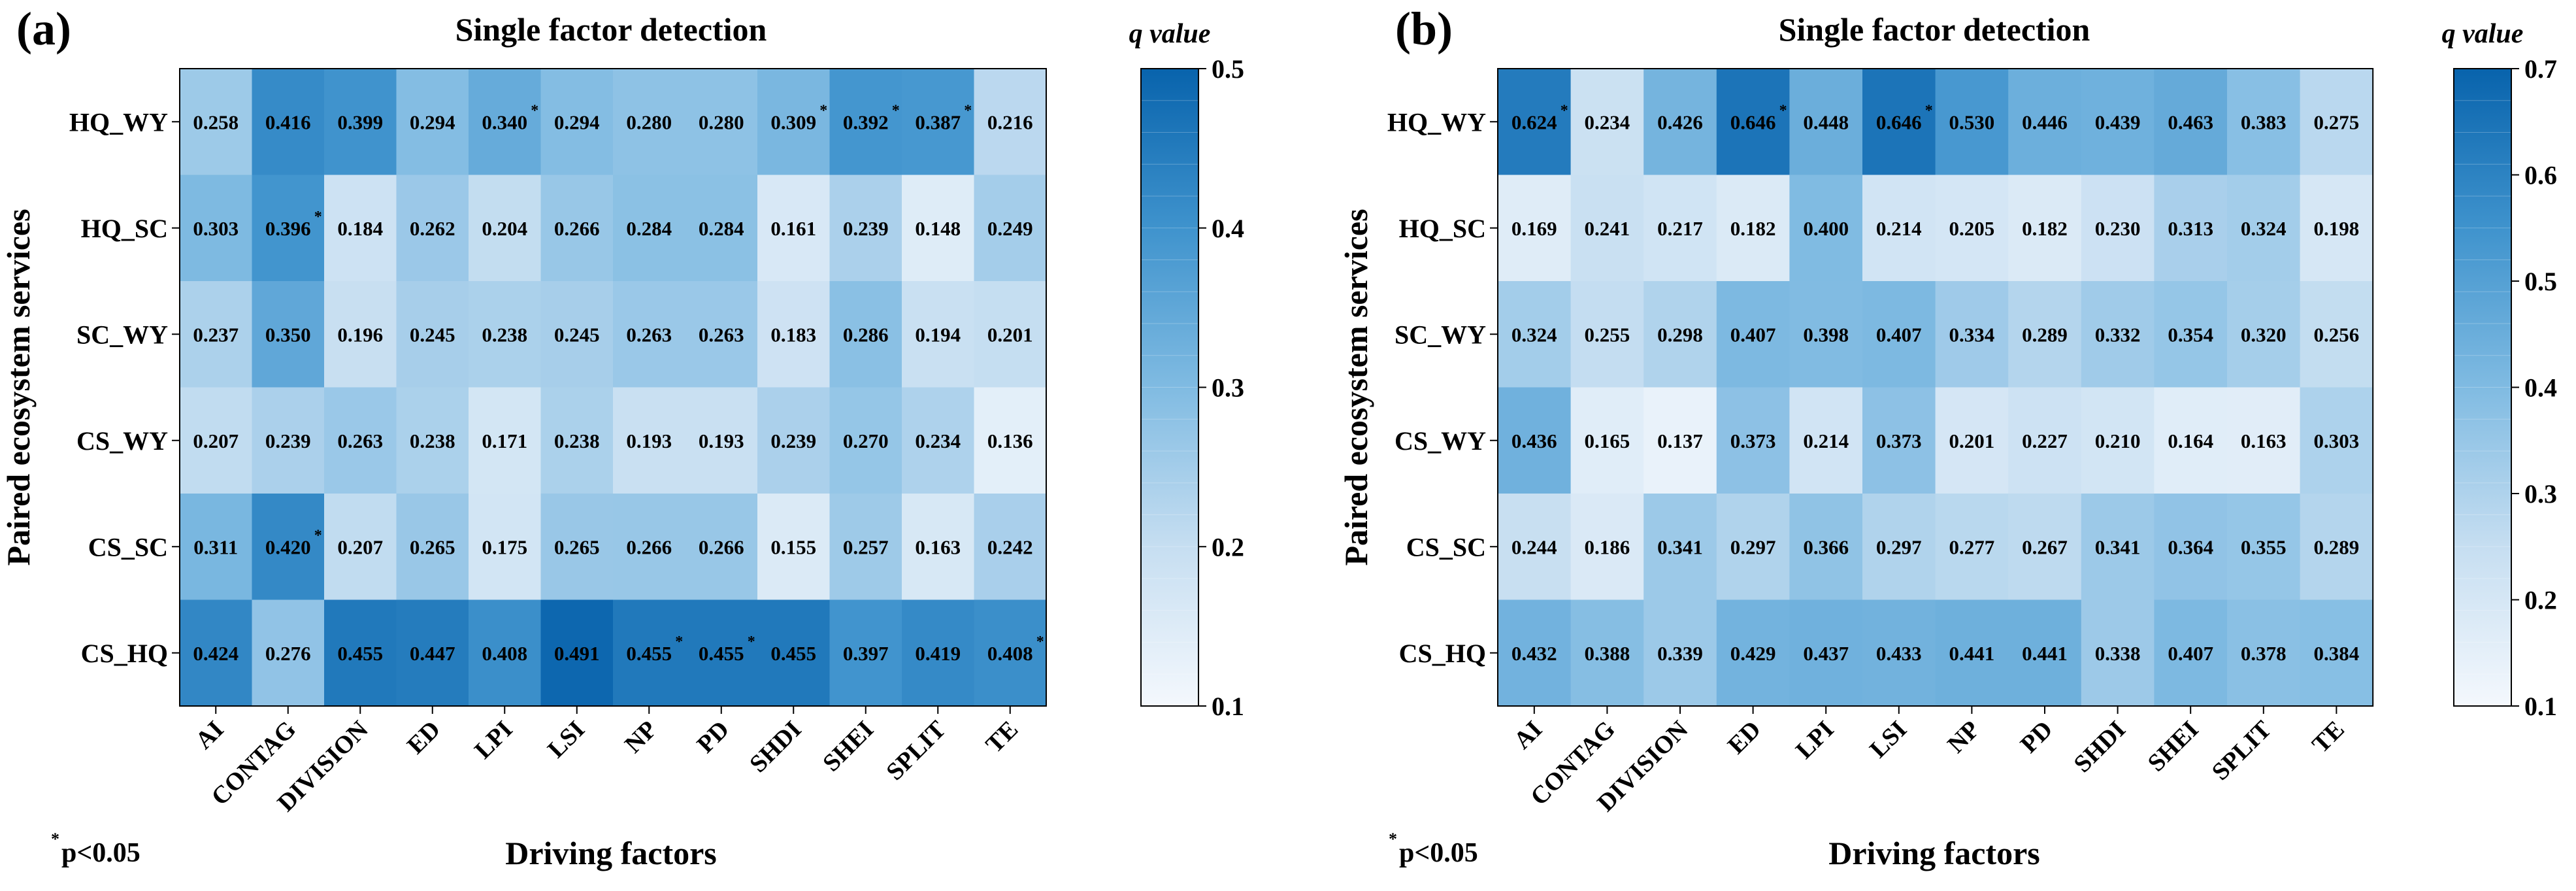 This screenshot has height=891, width=2576. What do you see at coordinates (1826, 228) in the screenshot?
I see `cell-value-label: 0.400` at bounding box center [1826, 228].